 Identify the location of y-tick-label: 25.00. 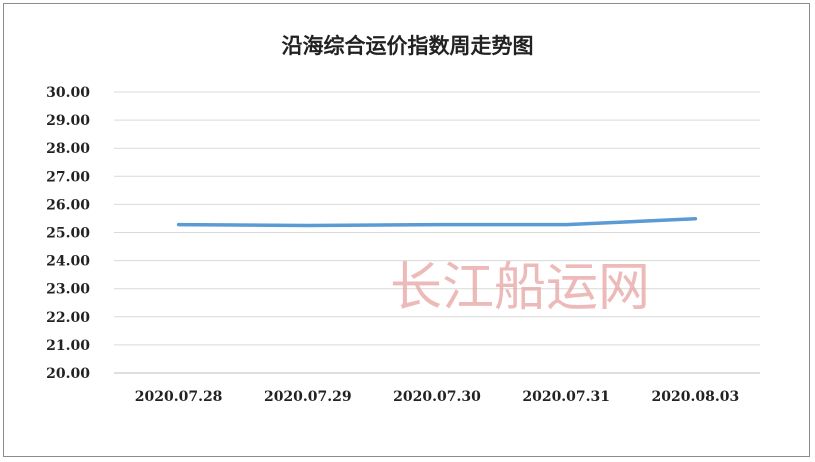
(68, 234).